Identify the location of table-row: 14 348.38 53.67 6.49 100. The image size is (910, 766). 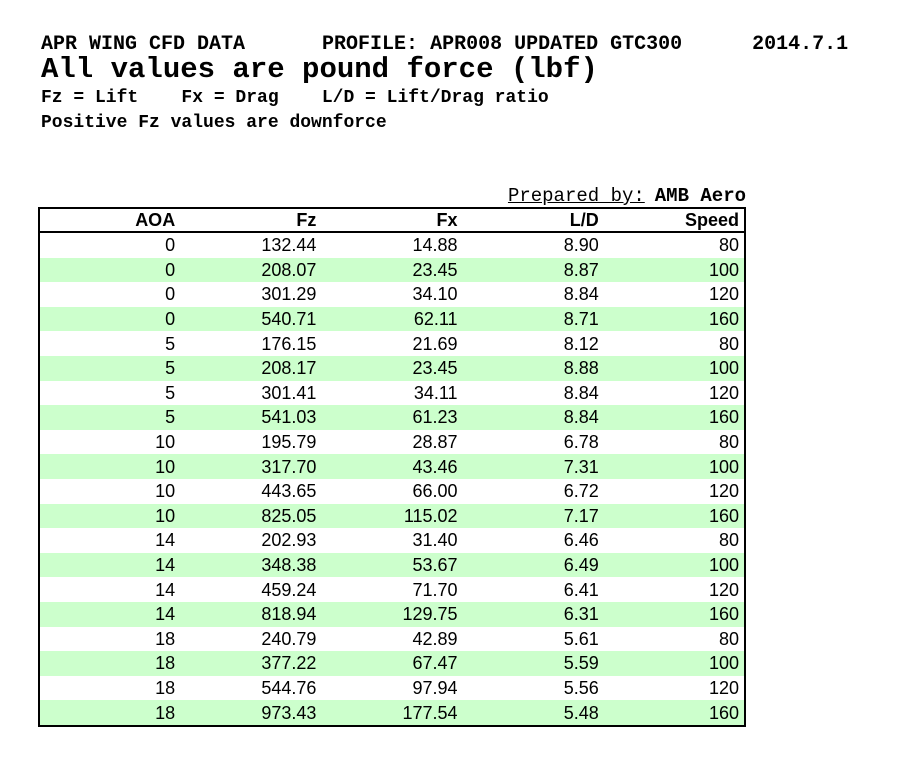
(392, 565).